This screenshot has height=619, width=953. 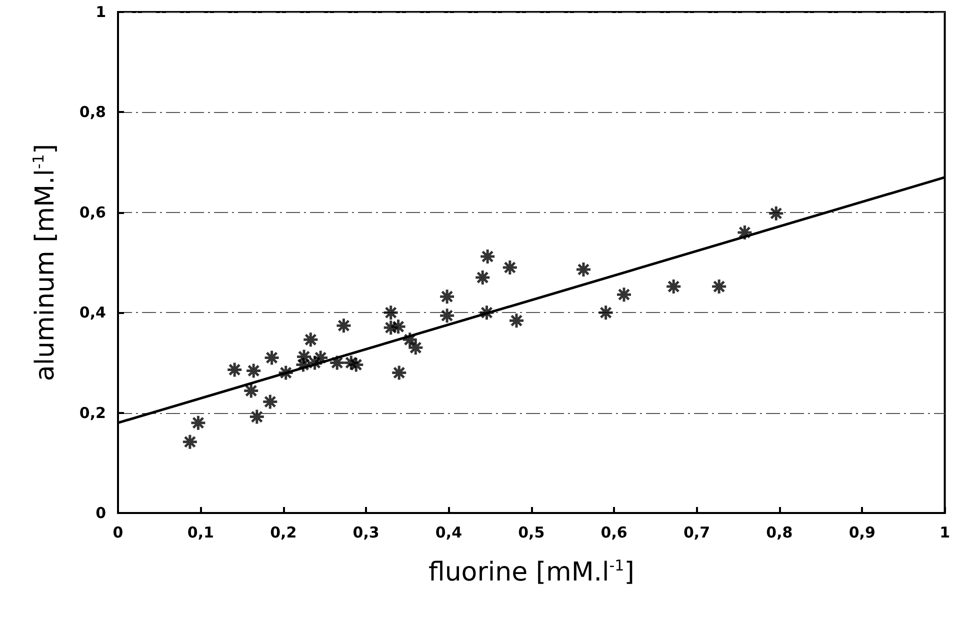 I want to click on y-tick-label: 0,2, so click(x=92, y=413).